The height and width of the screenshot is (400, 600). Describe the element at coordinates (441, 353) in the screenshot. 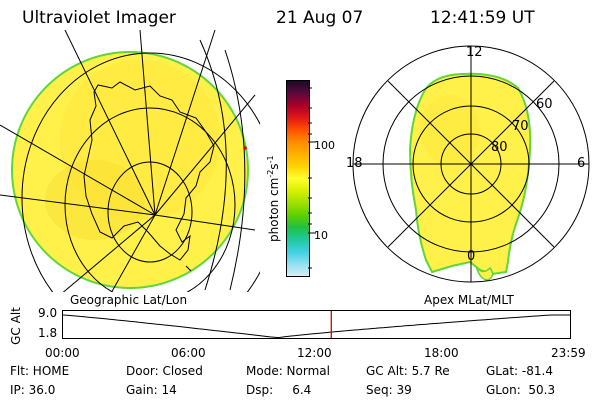

I see `xtick-1800: 18:00` at that location.